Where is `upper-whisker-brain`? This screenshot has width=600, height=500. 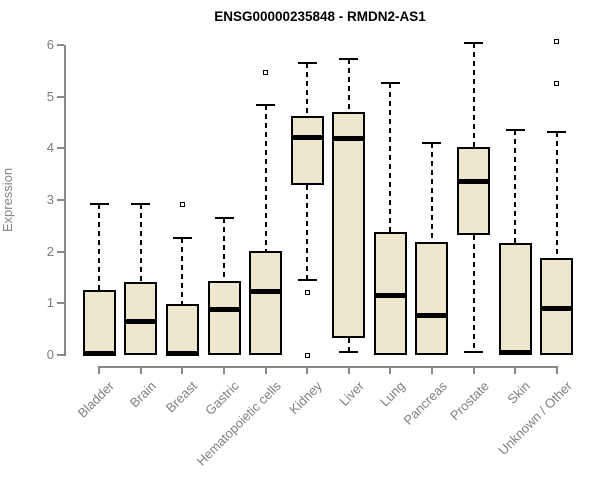 upper-whisker-brain is located at coordinates (140, 242).